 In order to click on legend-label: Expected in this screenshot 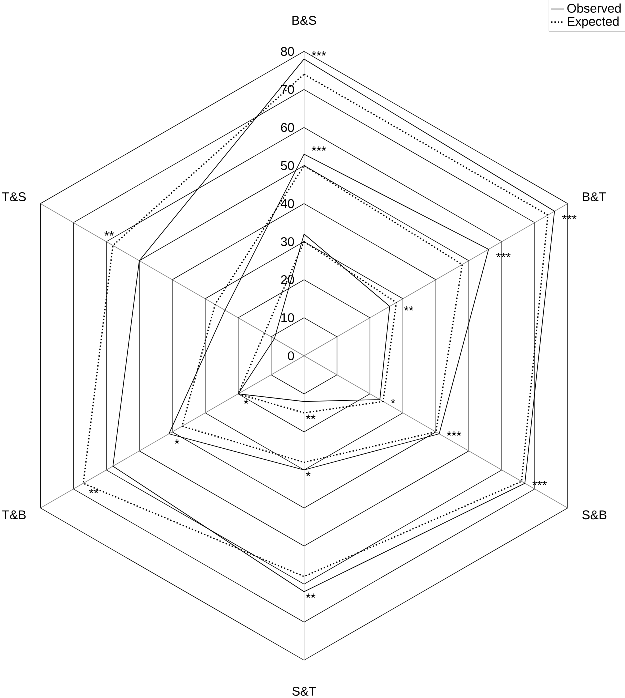, I will do `click(593, 22)`.